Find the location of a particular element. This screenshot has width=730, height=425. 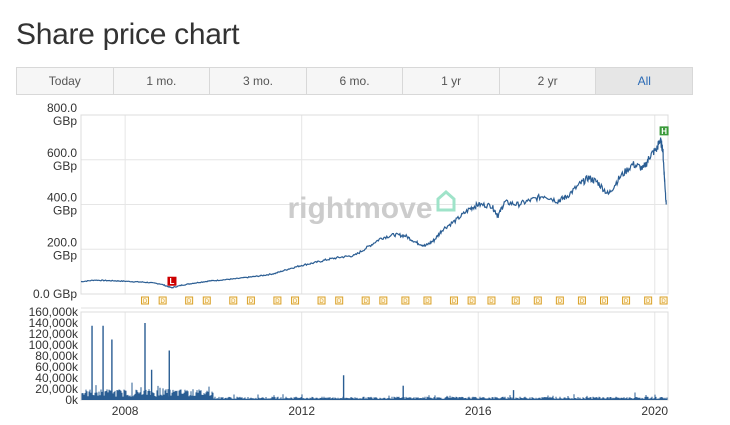

volume-tick-label: 160,000k is located at coordinates (54, 312).